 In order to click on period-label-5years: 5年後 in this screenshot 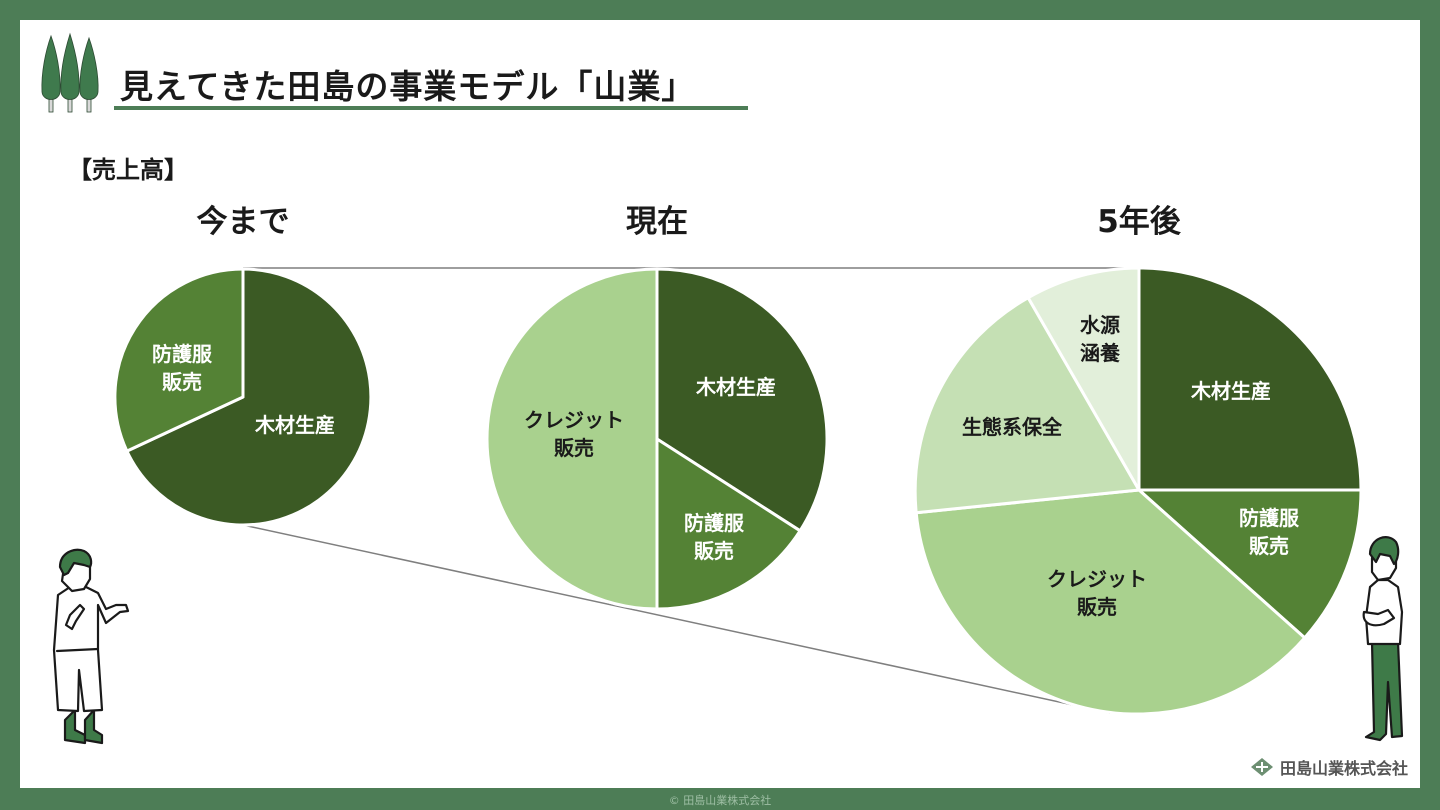, I will do `click(1139, 222)`.